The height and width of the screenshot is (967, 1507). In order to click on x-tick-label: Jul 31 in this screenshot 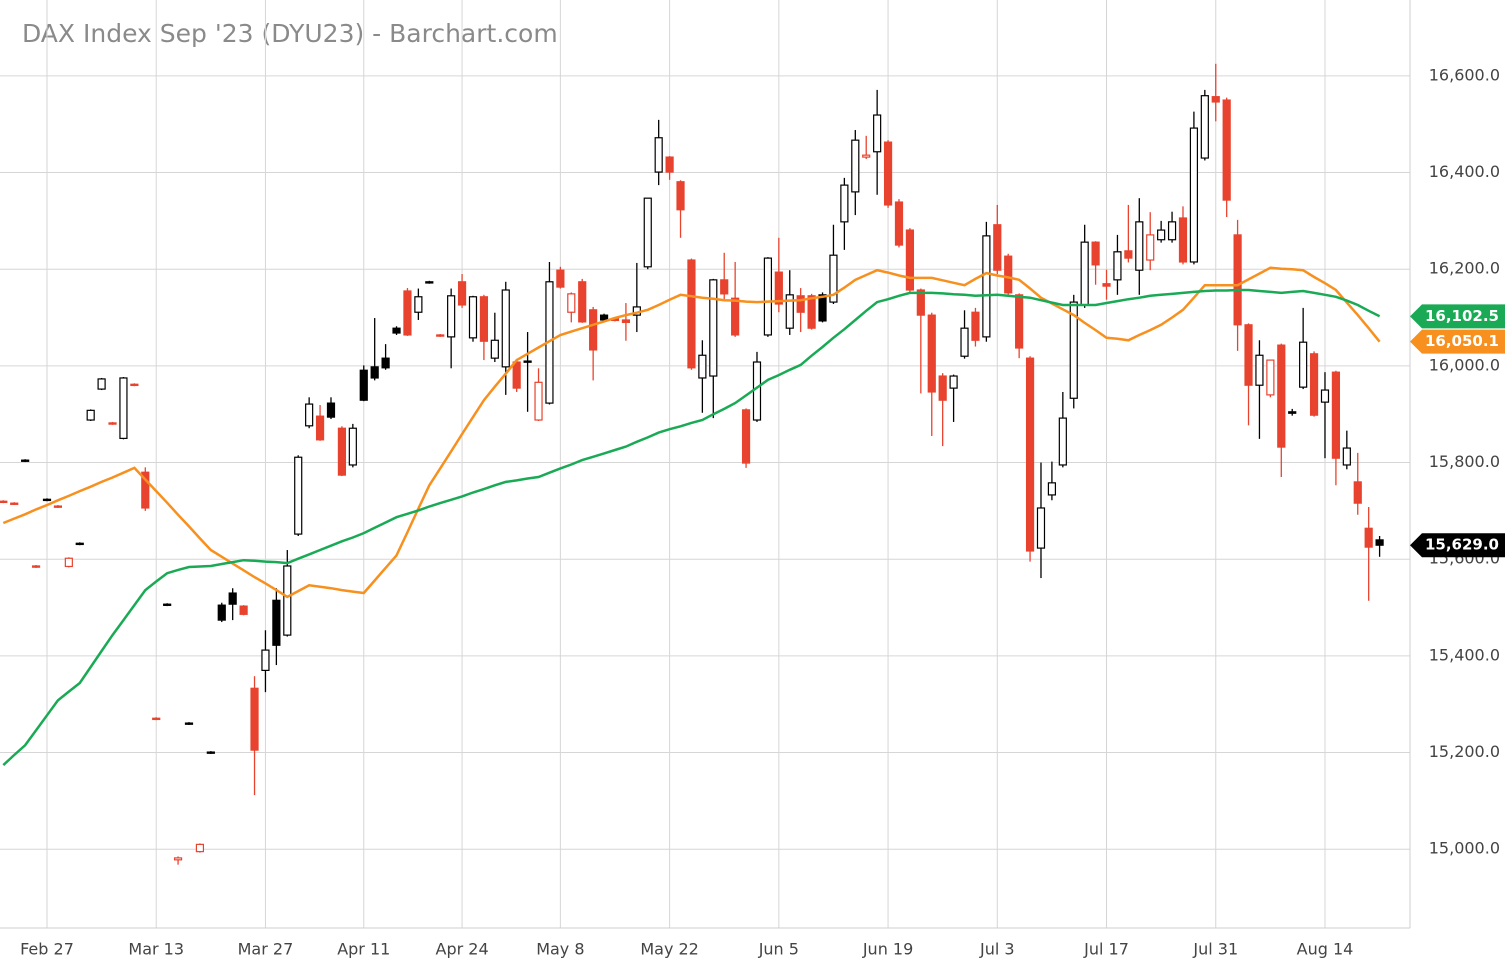, I will do `click(1215, 949)`.